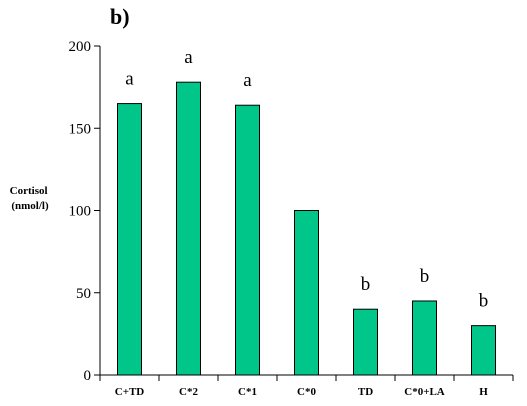 The height and width of the screenshot is (406, 527). What do you see at coordinates (120, 16) in the screenshot?
I see `panel-label: b)` at bounding box center [120, 16].